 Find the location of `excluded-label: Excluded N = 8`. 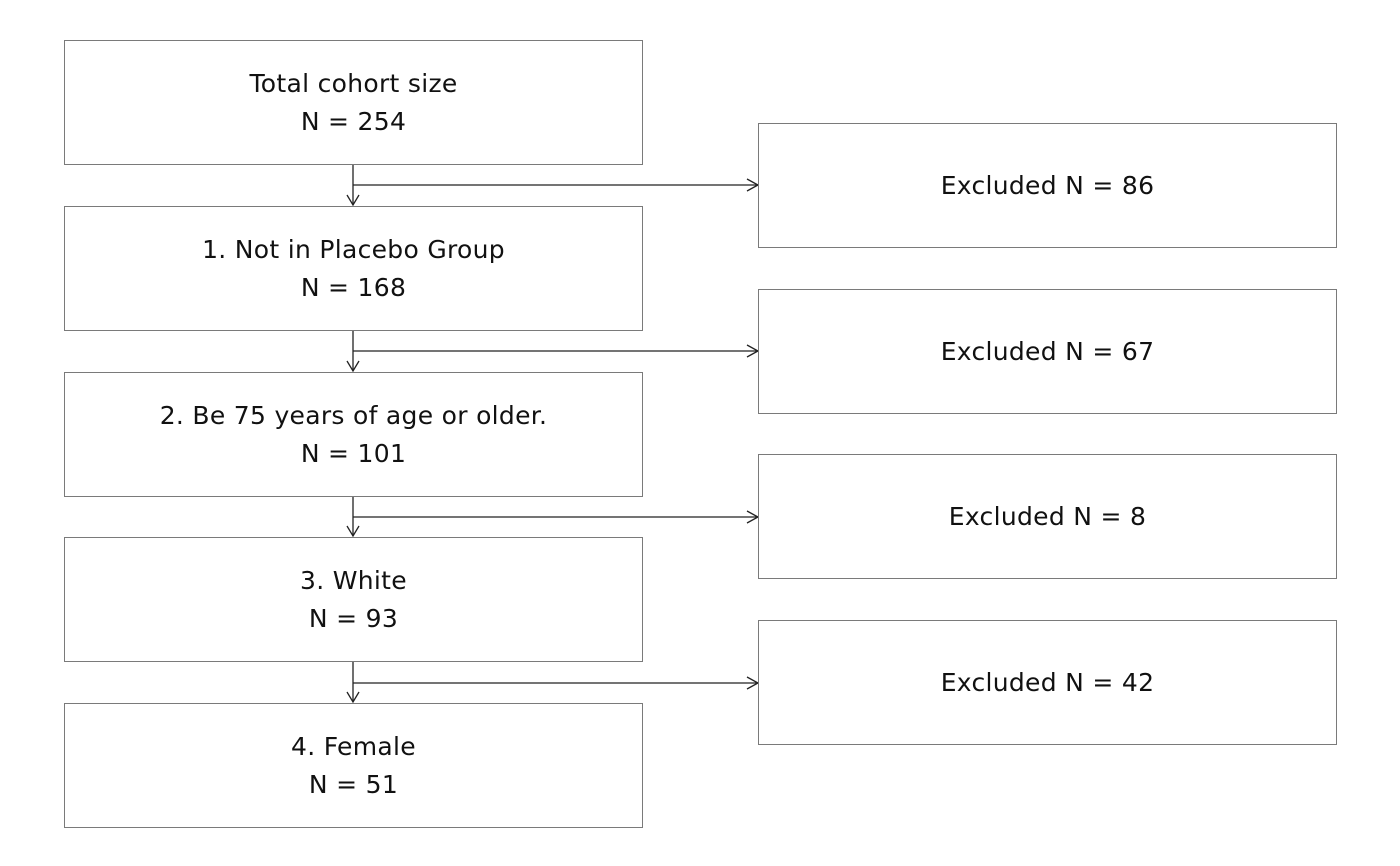

excluded-label: Excluded N = 8 is located at coordinates (1047, 516).